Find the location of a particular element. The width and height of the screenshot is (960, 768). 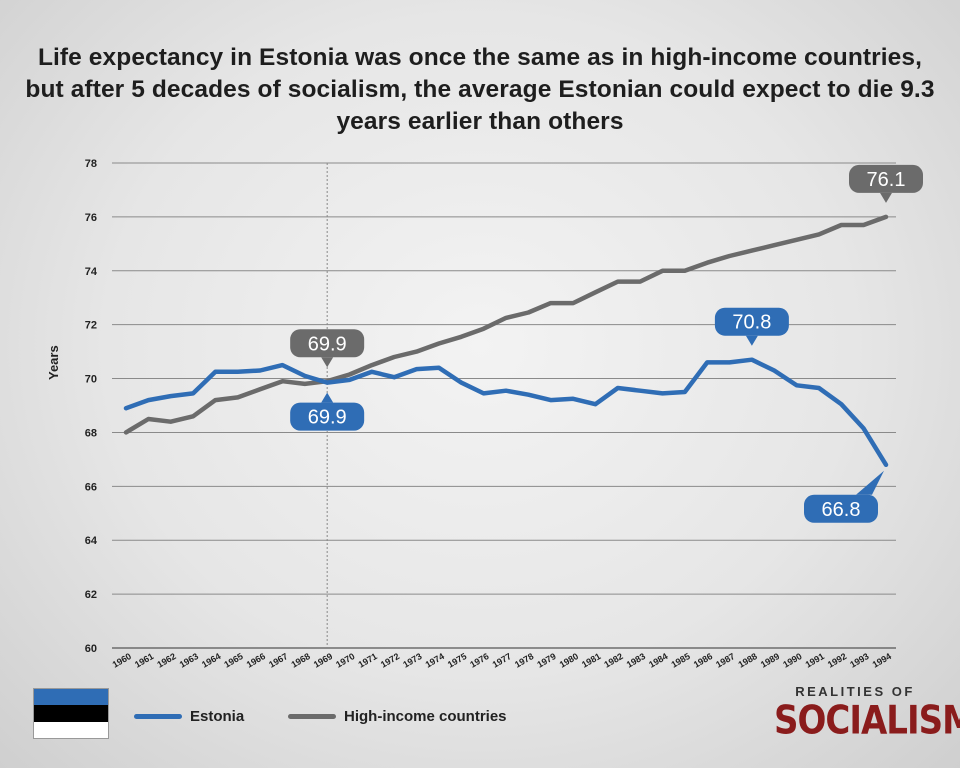

annotation-callout: 70.8 is located at coordinates (751, 326).